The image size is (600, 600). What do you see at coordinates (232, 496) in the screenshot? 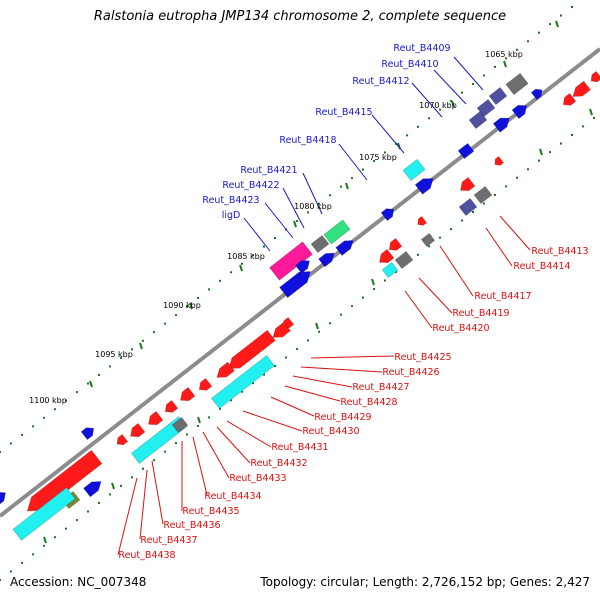
I see `gene-label: Reut_B4434` at bounding box center [232, 496].